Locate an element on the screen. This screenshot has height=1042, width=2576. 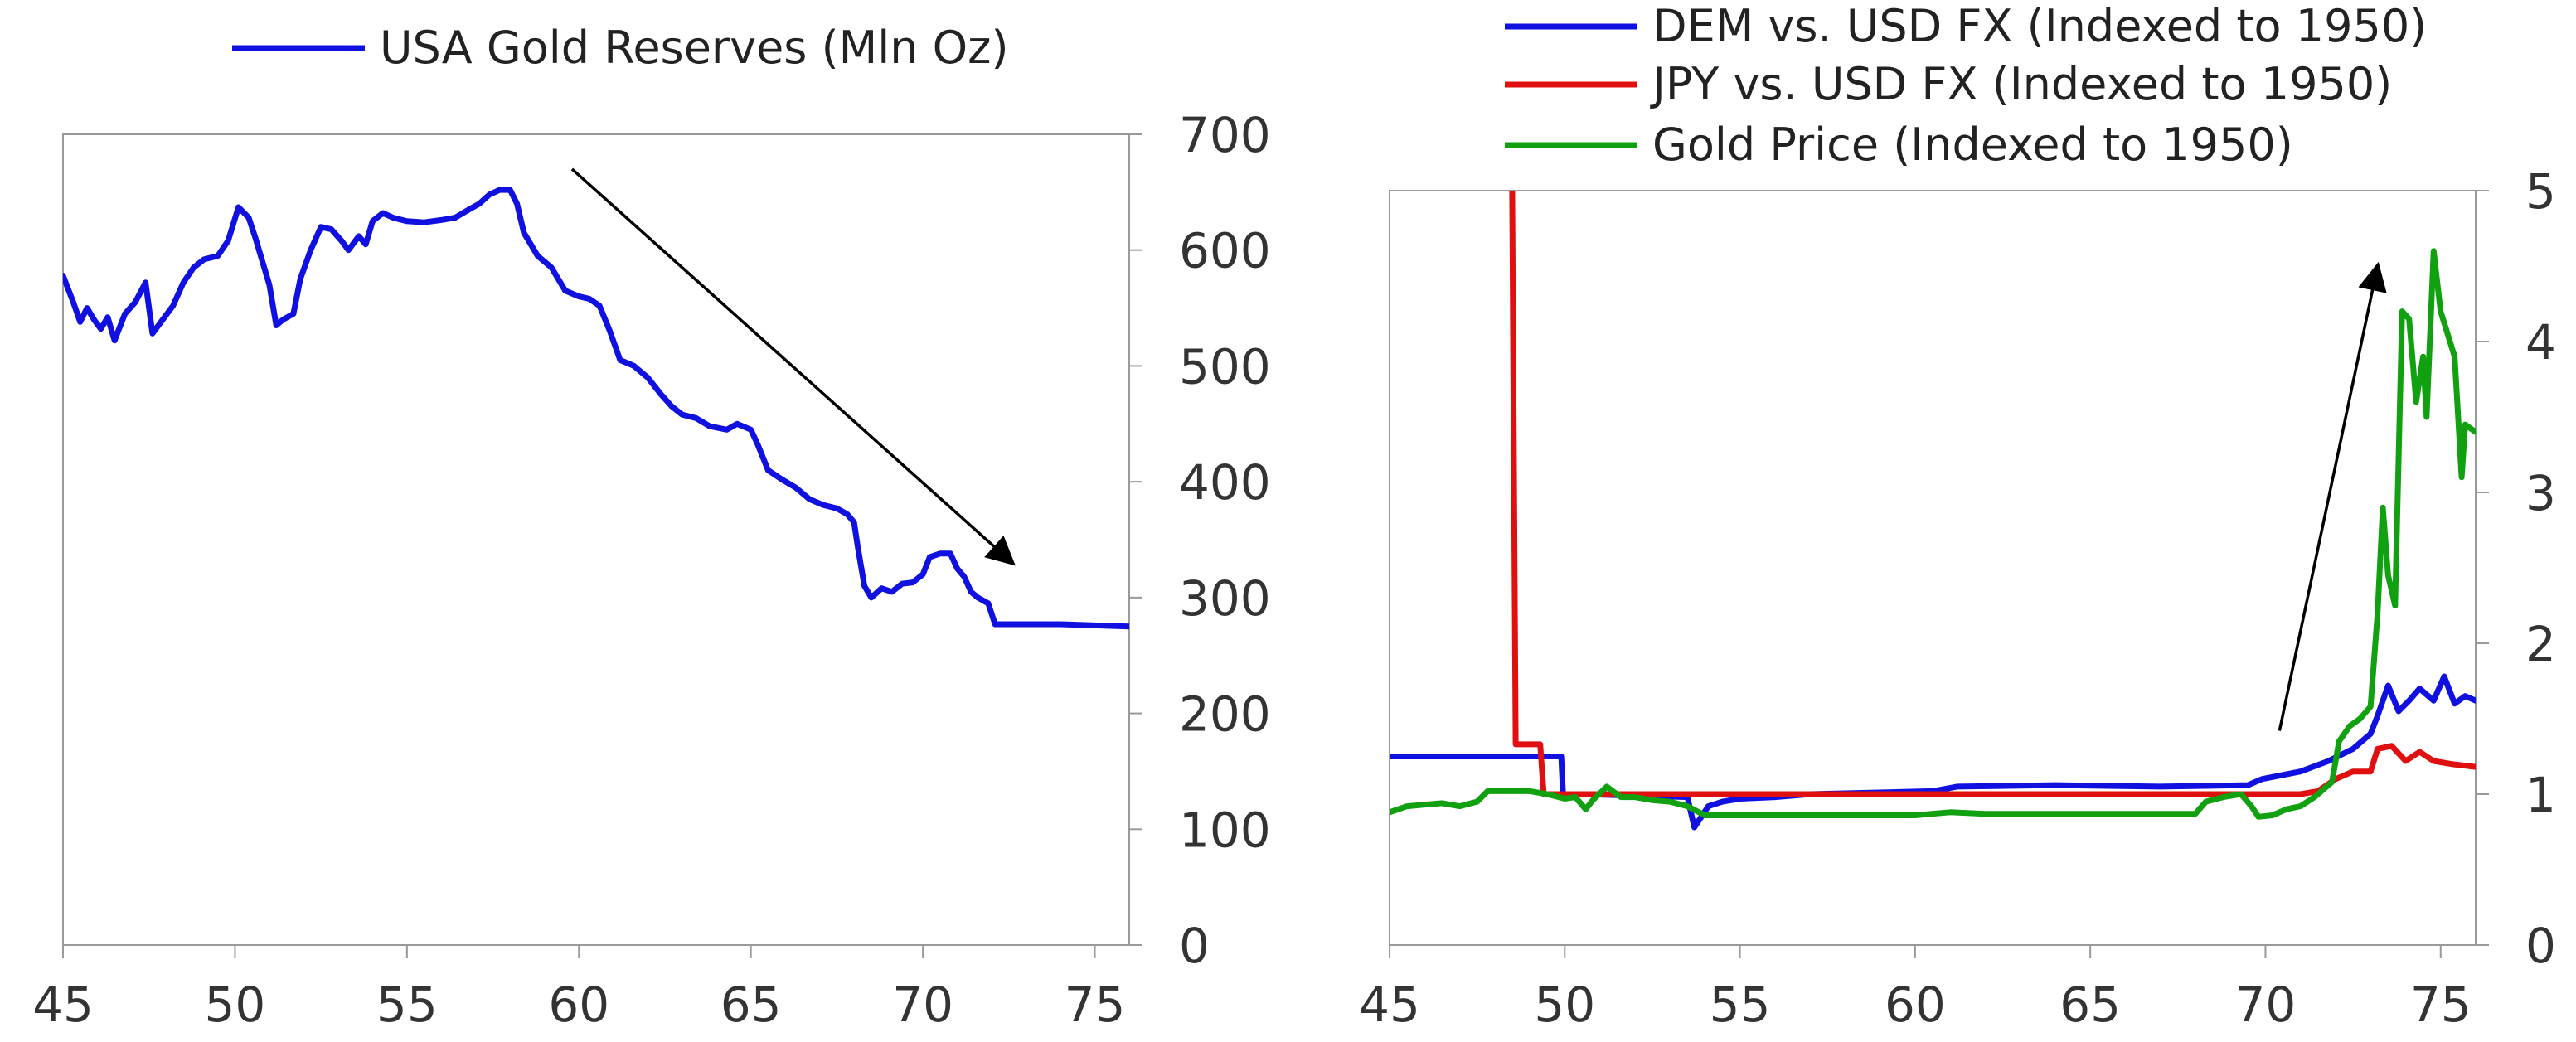
y-tick-label: 4 is located at coordinates (2540, 342).